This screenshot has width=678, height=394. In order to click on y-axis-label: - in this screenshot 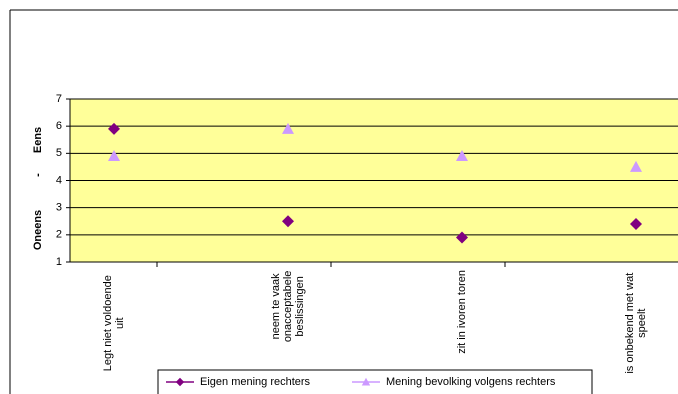, I will do `click(38, 175)`.